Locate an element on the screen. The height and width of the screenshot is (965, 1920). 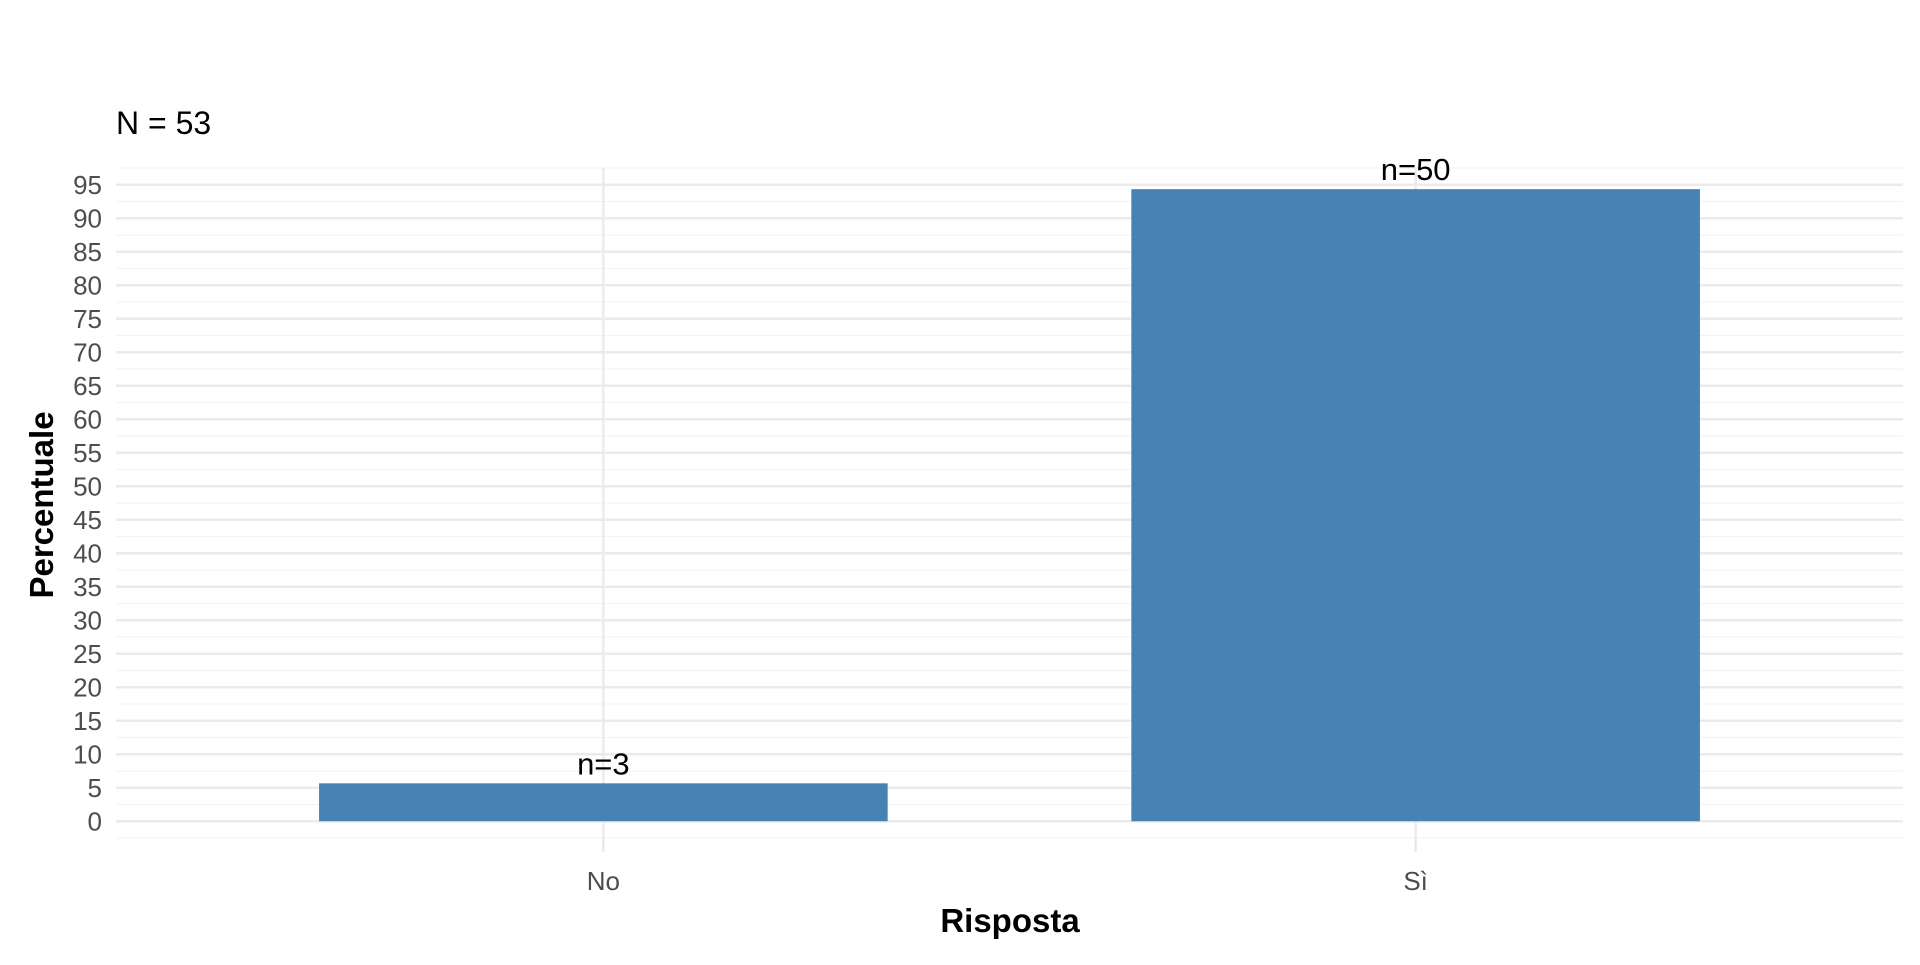
y-tick-label: 20 is located at coordinates (87, 687).